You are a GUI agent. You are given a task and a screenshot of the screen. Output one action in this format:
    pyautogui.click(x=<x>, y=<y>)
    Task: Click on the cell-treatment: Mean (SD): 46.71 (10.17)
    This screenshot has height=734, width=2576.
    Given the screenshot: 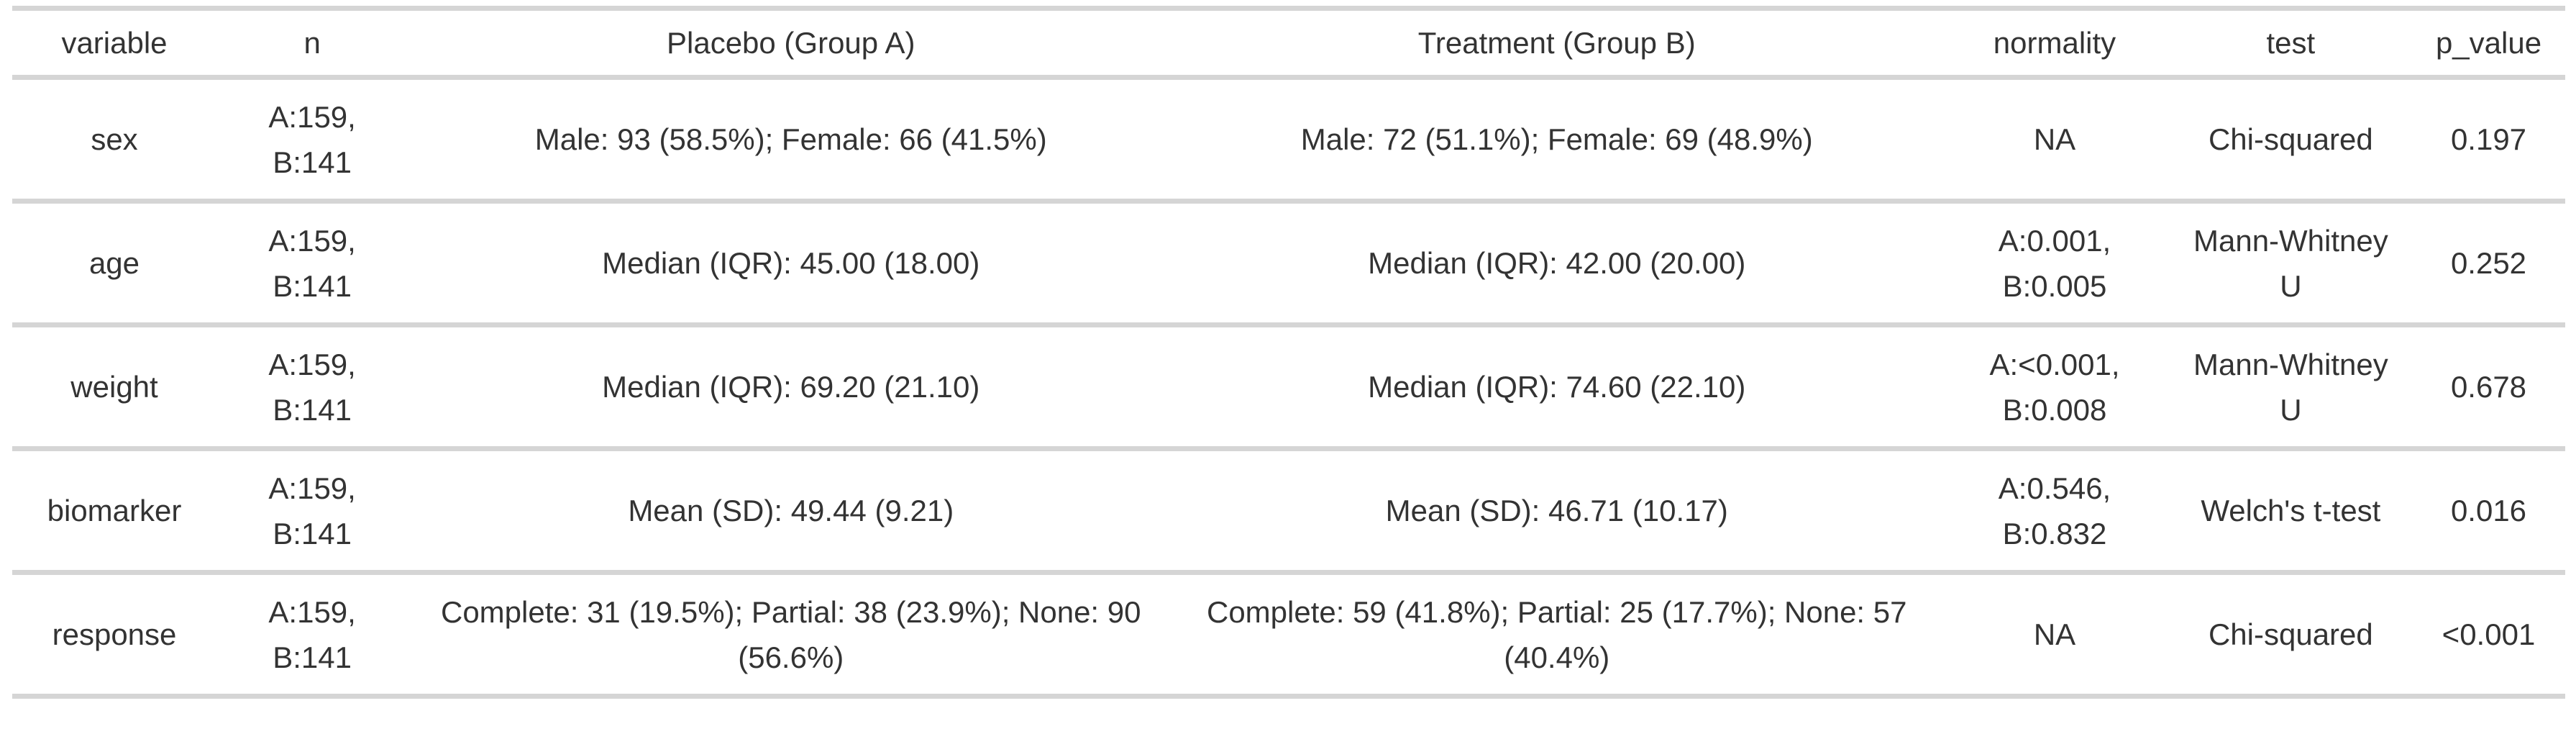 What is the action you would take?
    pyautogui.click(x=1556, y=510)
    